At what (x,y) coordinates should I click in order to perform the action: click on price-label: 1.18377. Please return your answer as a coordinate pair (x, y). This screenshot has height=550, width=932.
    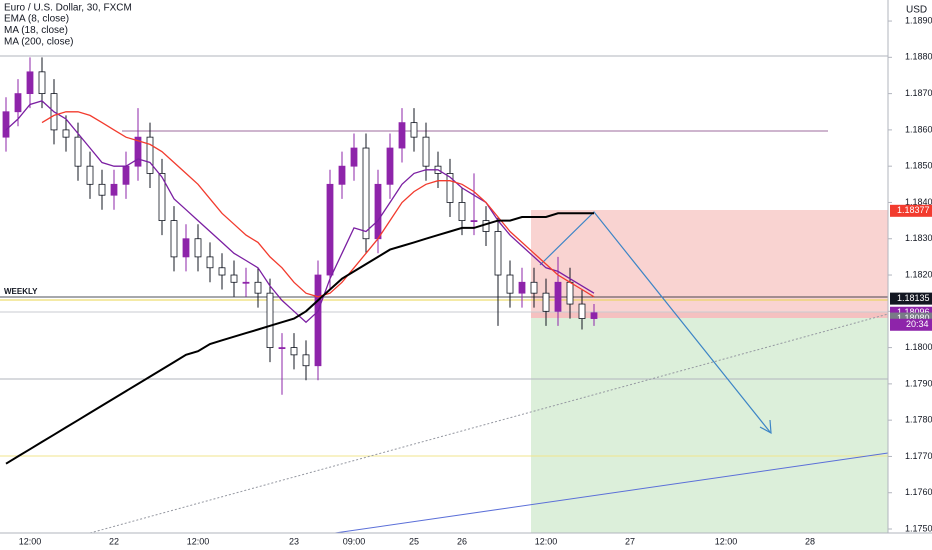
    Looking at the image, I should click on (913, 210).